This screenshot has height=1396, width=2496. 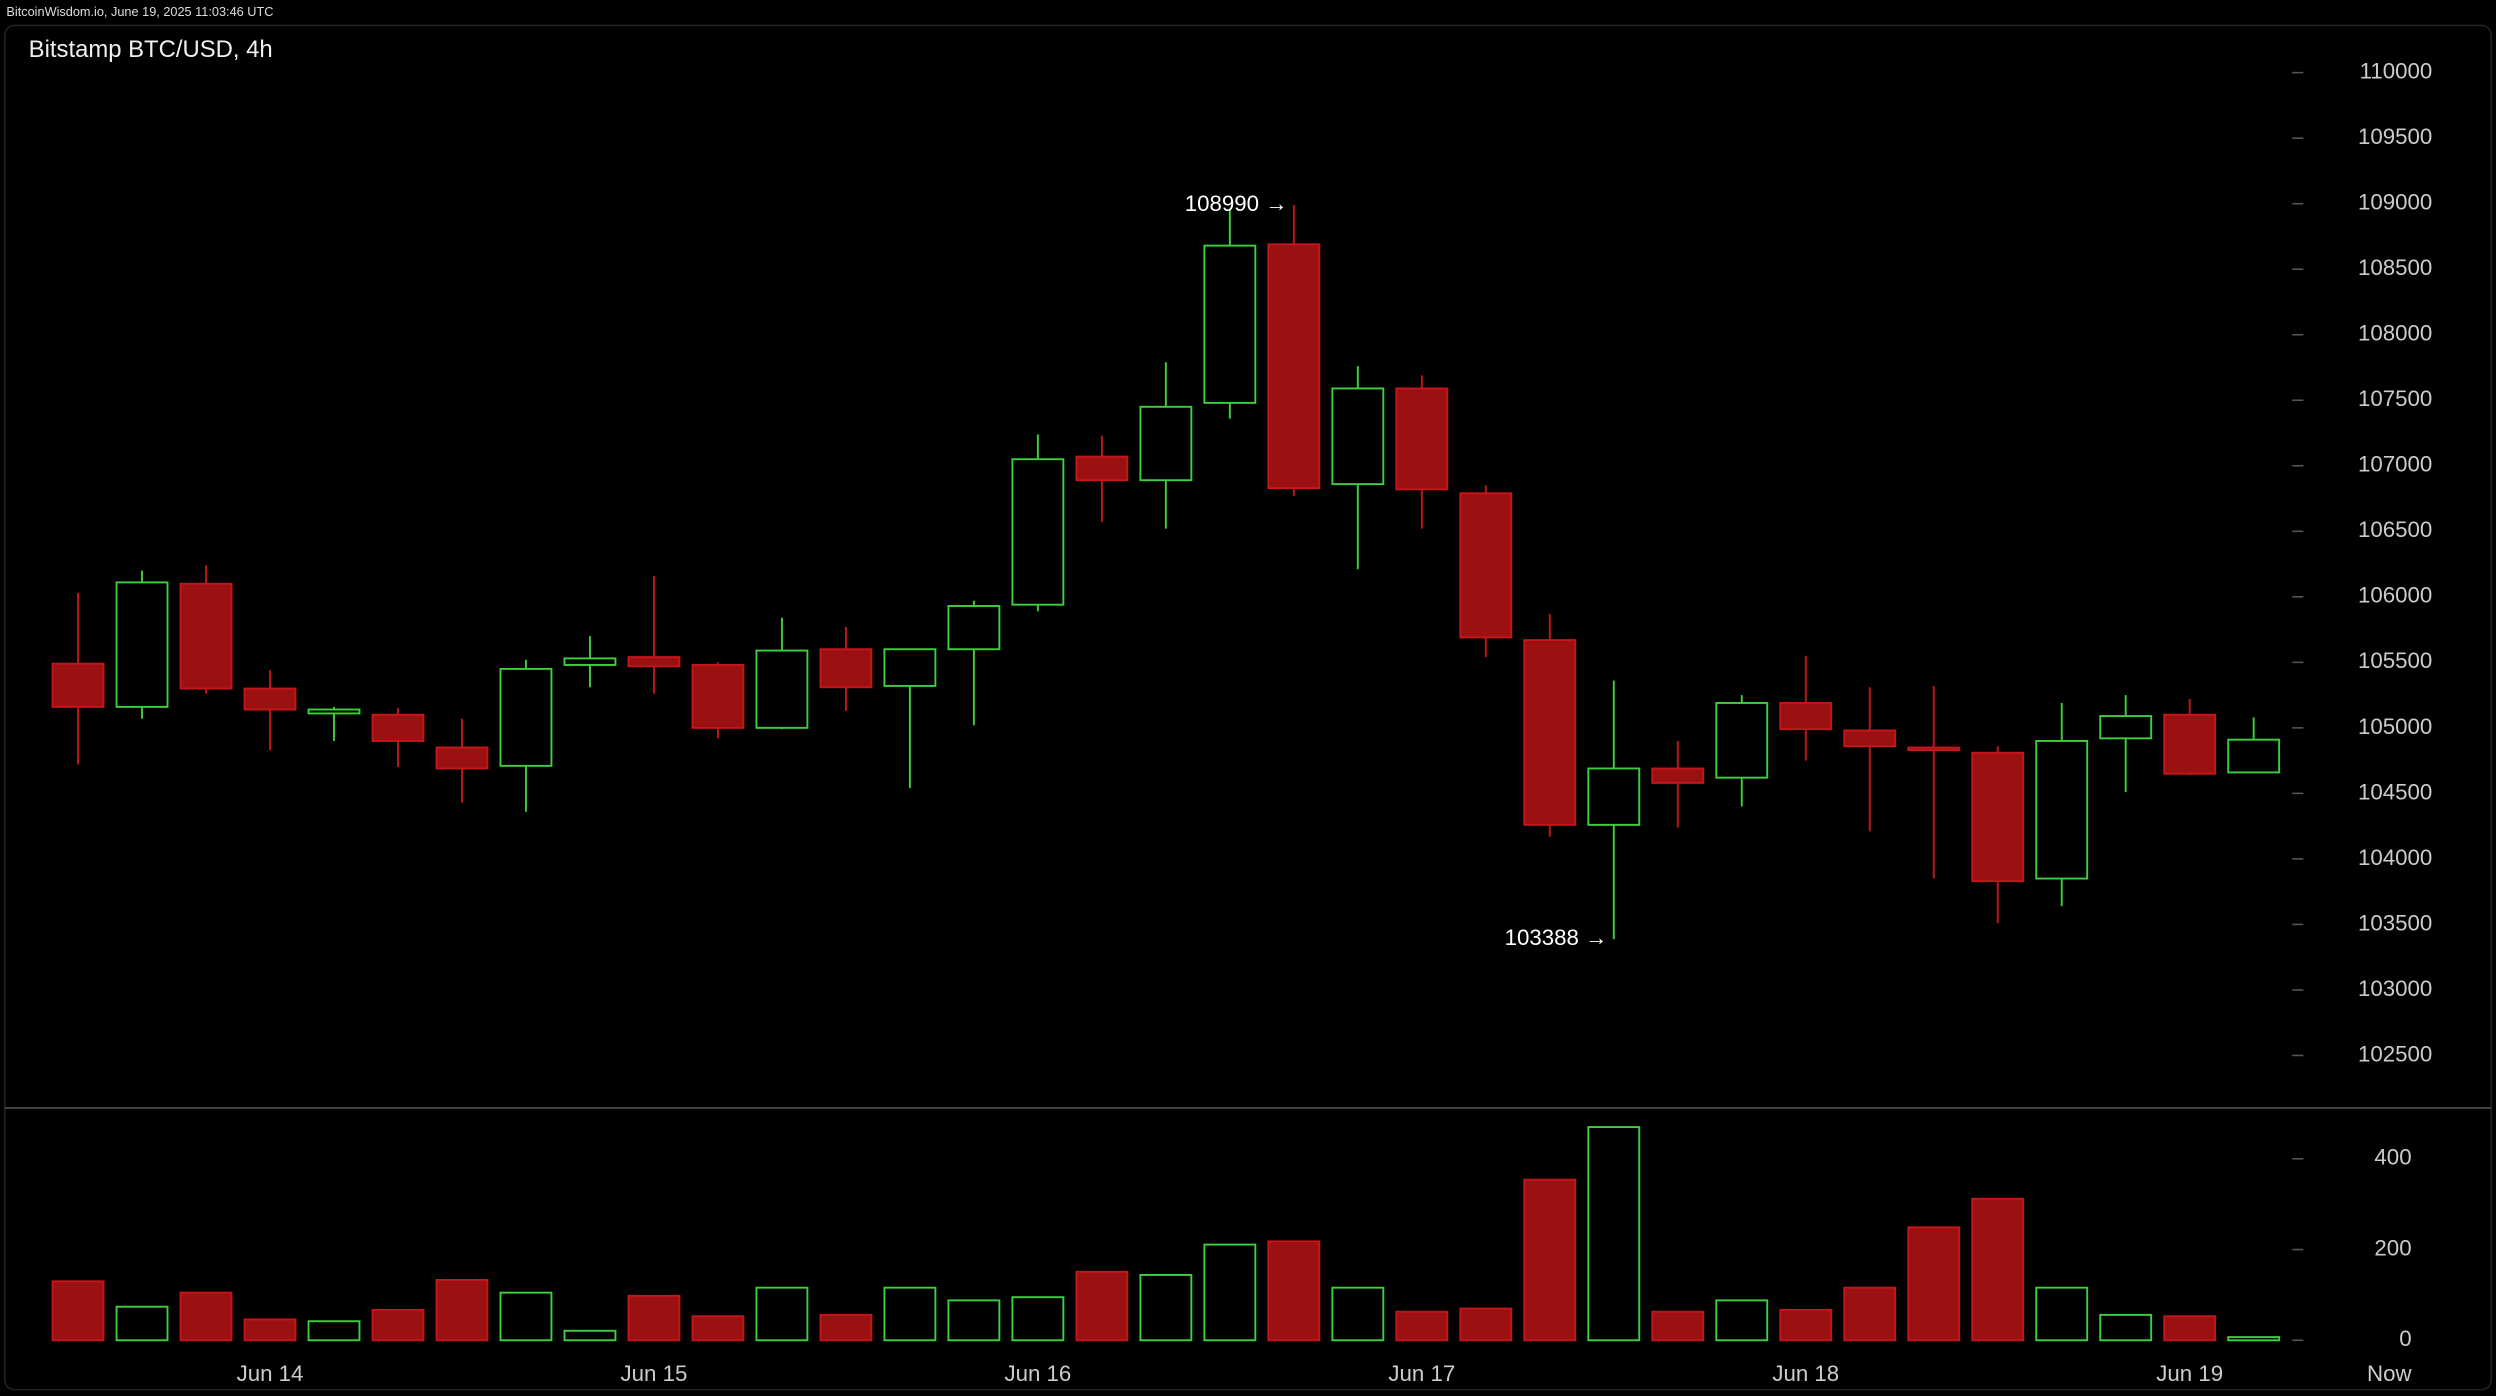 I want to click on y-tick-label: 200, so click(x=2392, y=1247).